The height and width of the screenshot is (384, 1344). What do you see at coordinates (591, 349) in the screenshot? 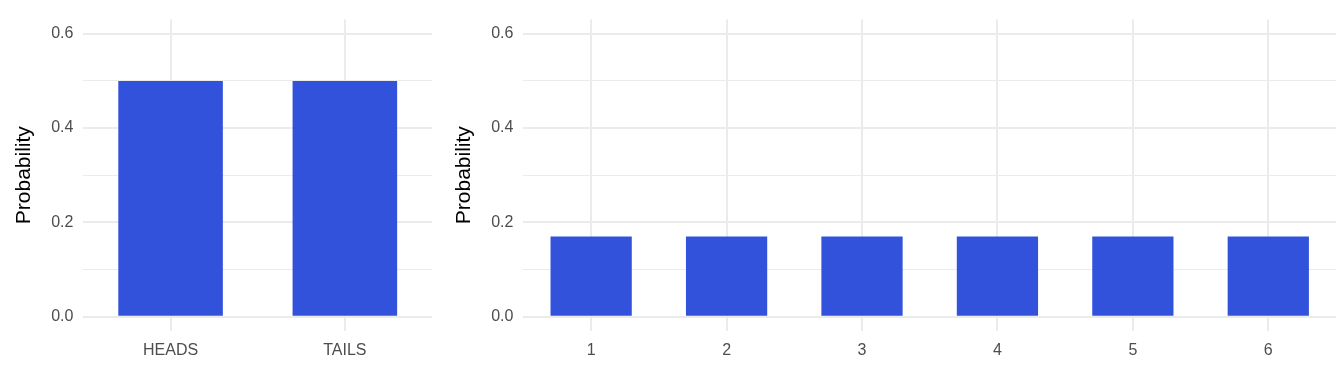
I see `x-tick-label: 1` at bounding box center [591, 349].